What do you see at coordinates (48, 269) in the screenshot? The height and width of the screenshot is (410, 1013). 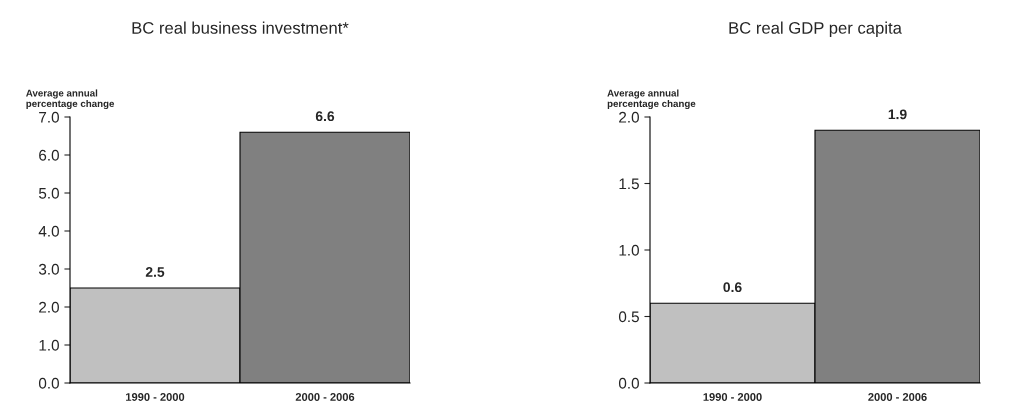 I see `y-tick-label: 3.0` at bounding box center [48, 269].